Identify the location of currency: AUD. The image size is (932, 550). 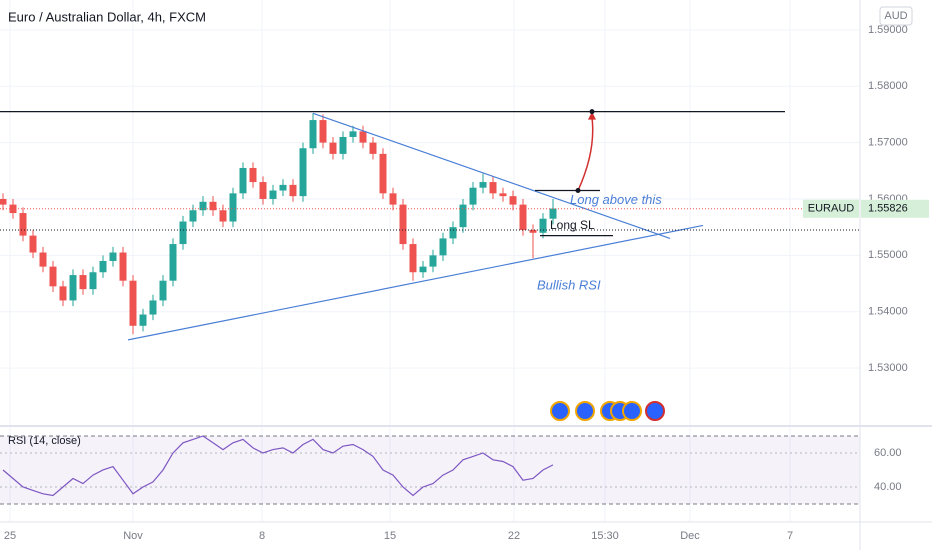
(895, 16).